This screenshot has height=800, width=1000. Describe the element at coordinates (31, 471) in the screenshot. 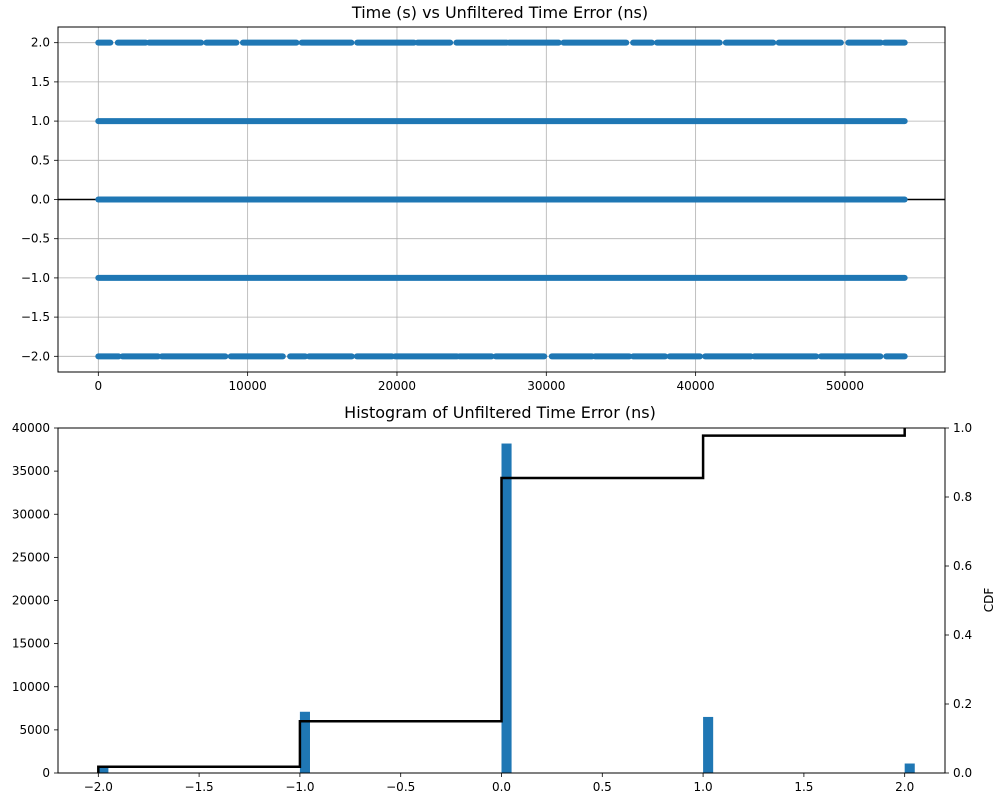

I see `histogram-y-tick-label: 35000` at that location.